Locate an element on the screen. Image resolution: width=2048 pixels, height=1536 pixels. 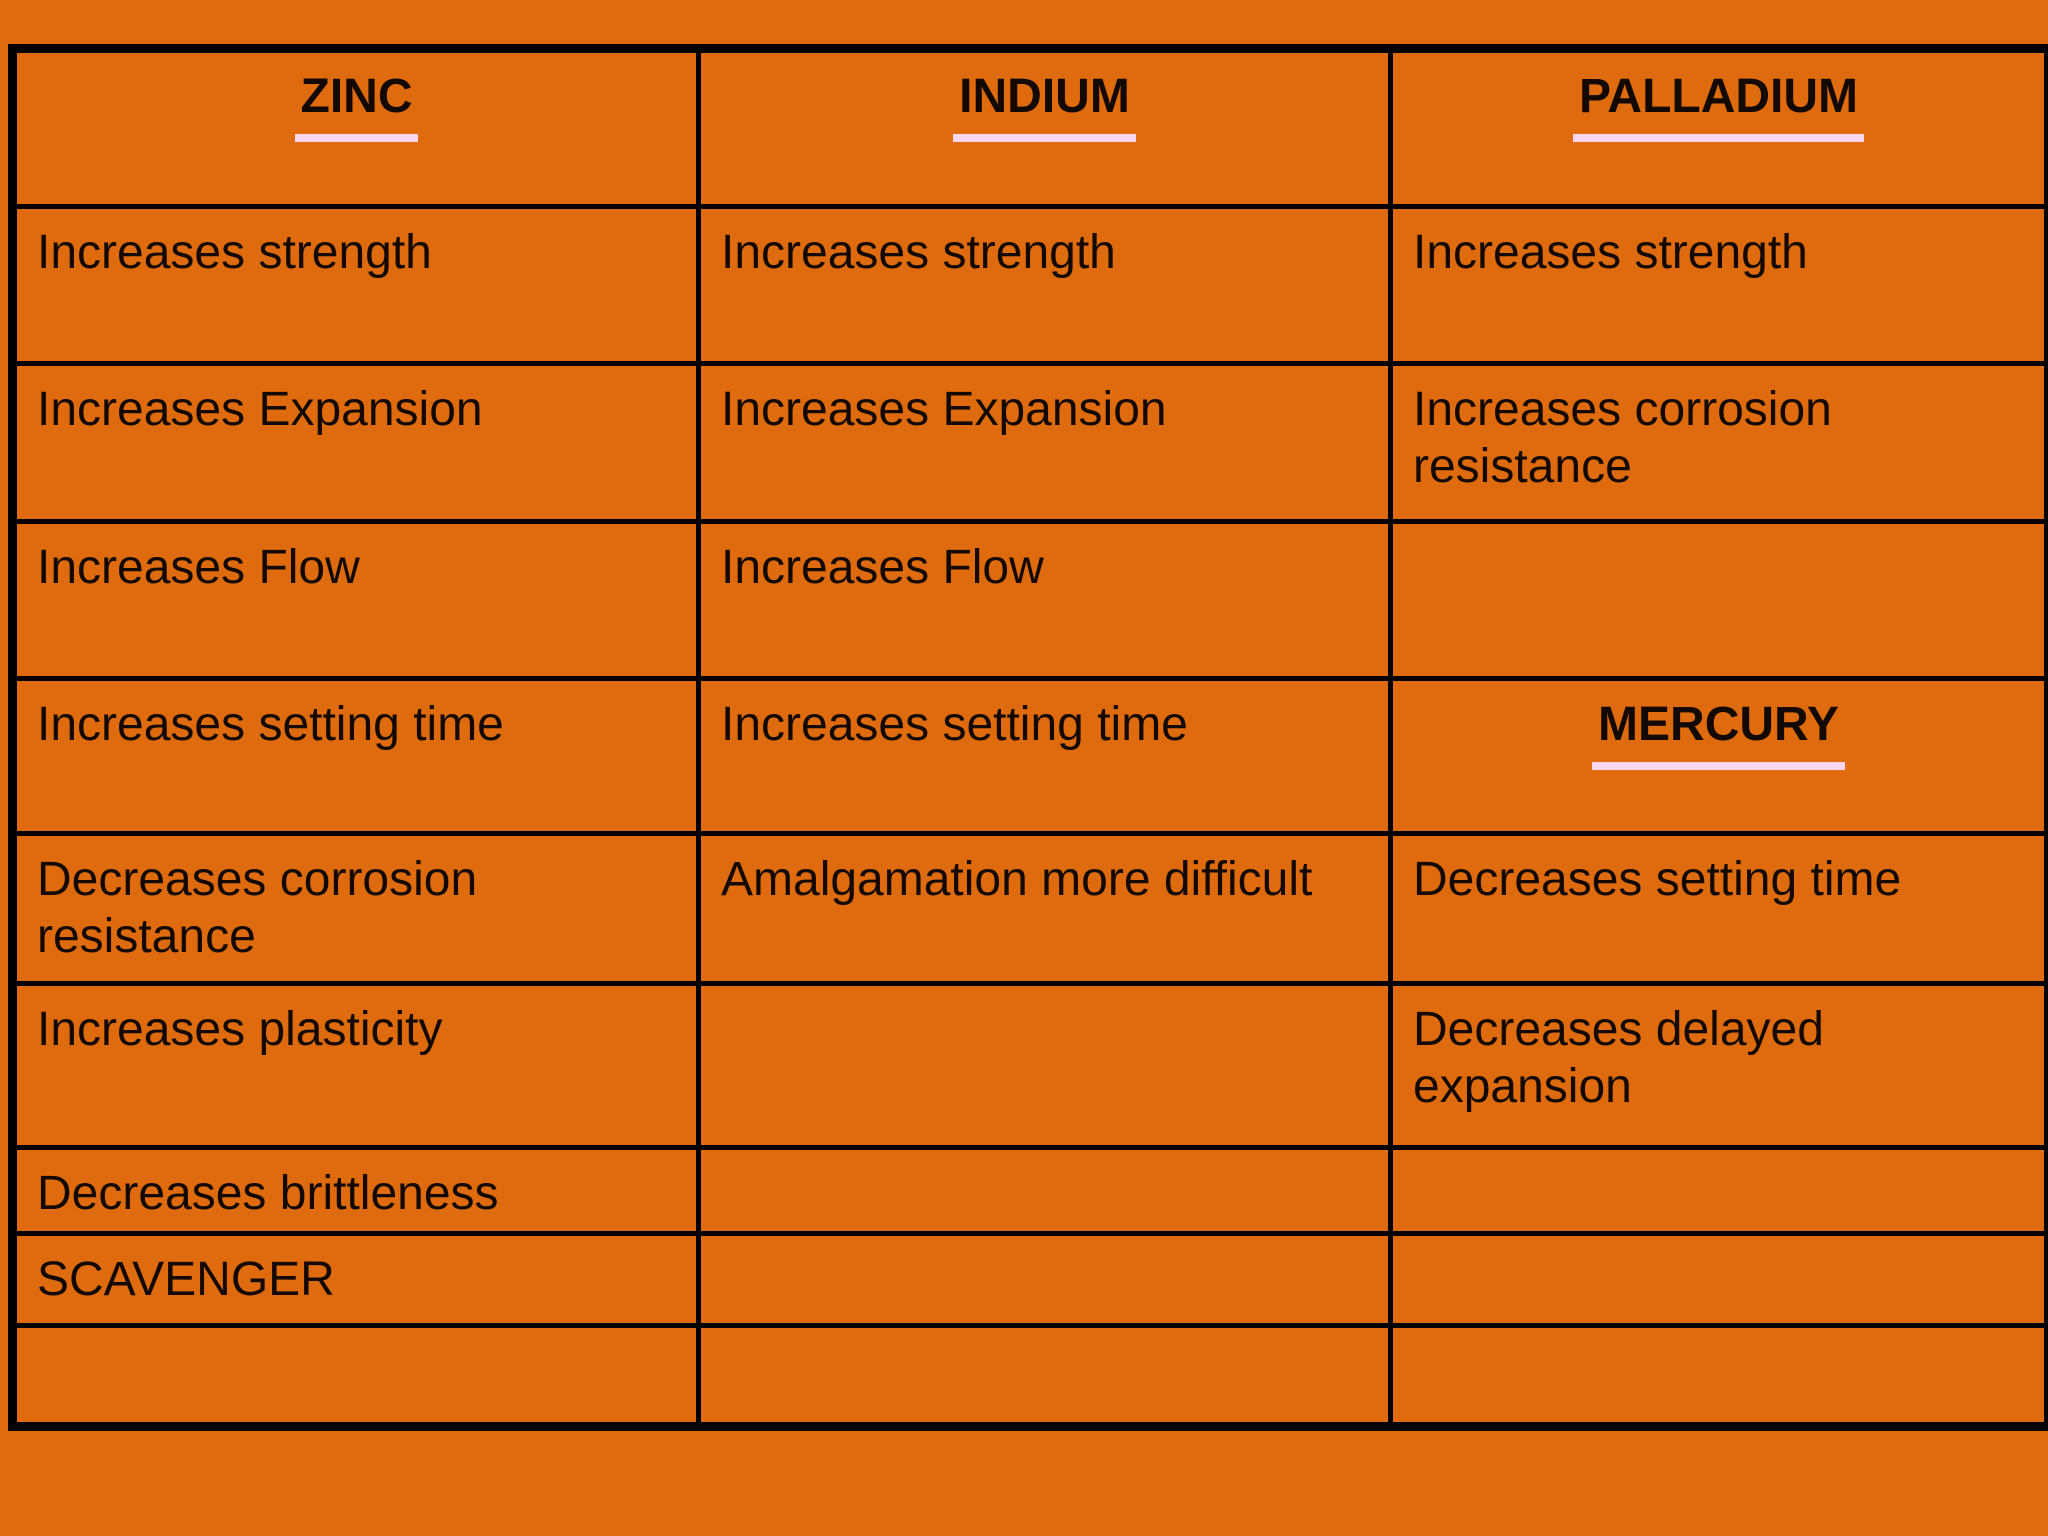
table-row: SCAVENGER is located at coordinates (1029, 1279).